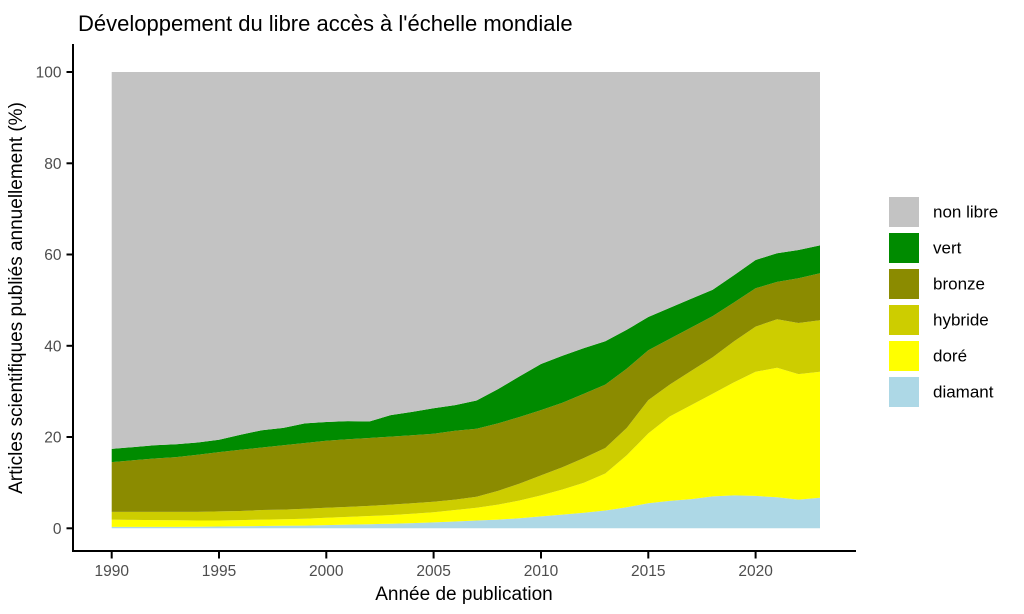 Image resolution: width=1024 pixels, height=614 pixels. Describe the element at coordinates (904, 320) in the screenshot. I see `legend-swatch-hybride` at that location.